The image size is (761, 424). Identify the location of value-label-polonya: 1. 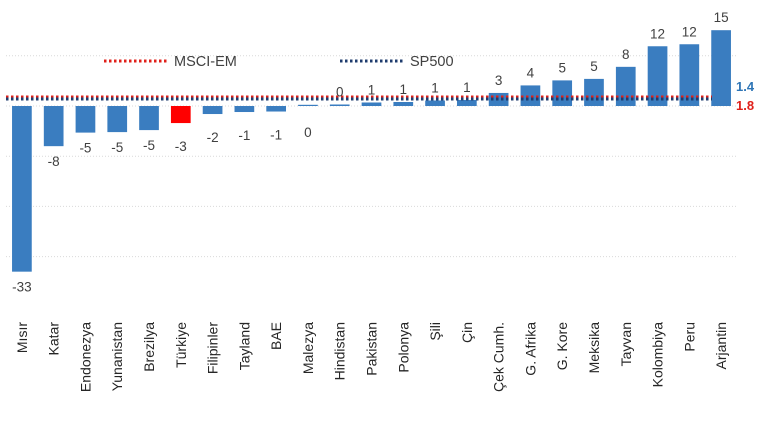
(404, 89).